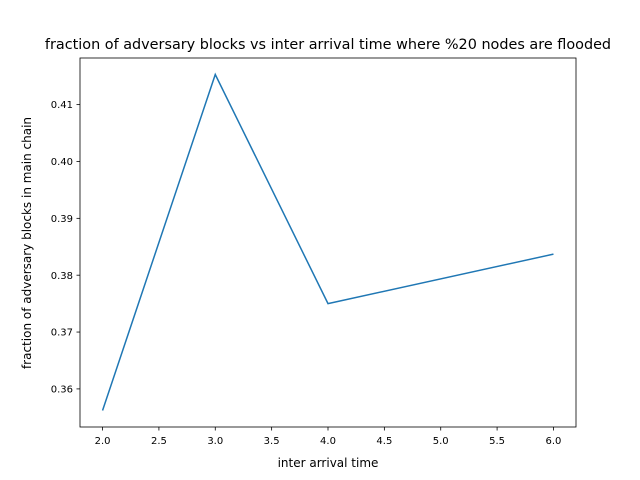  Describe the element at coordinates (554, 441) in the screenshot. I see `x-tick-label: 6.0` at that location.